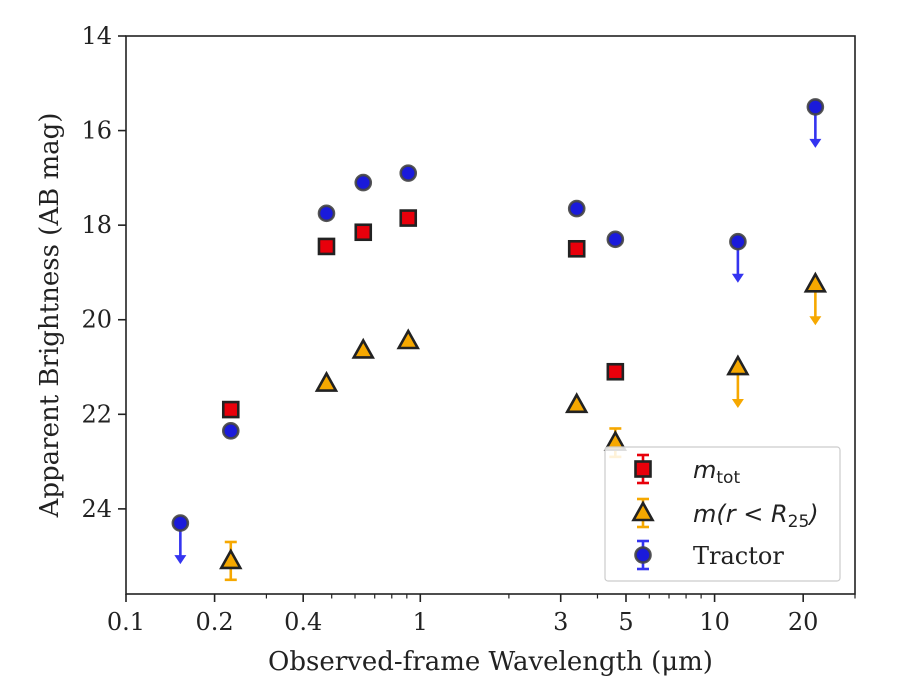 This screenshot has height=700, width=900. Describe the element at coordinates (625, 622) in the screenshot. I see `x-tick-label: 5` at that location.